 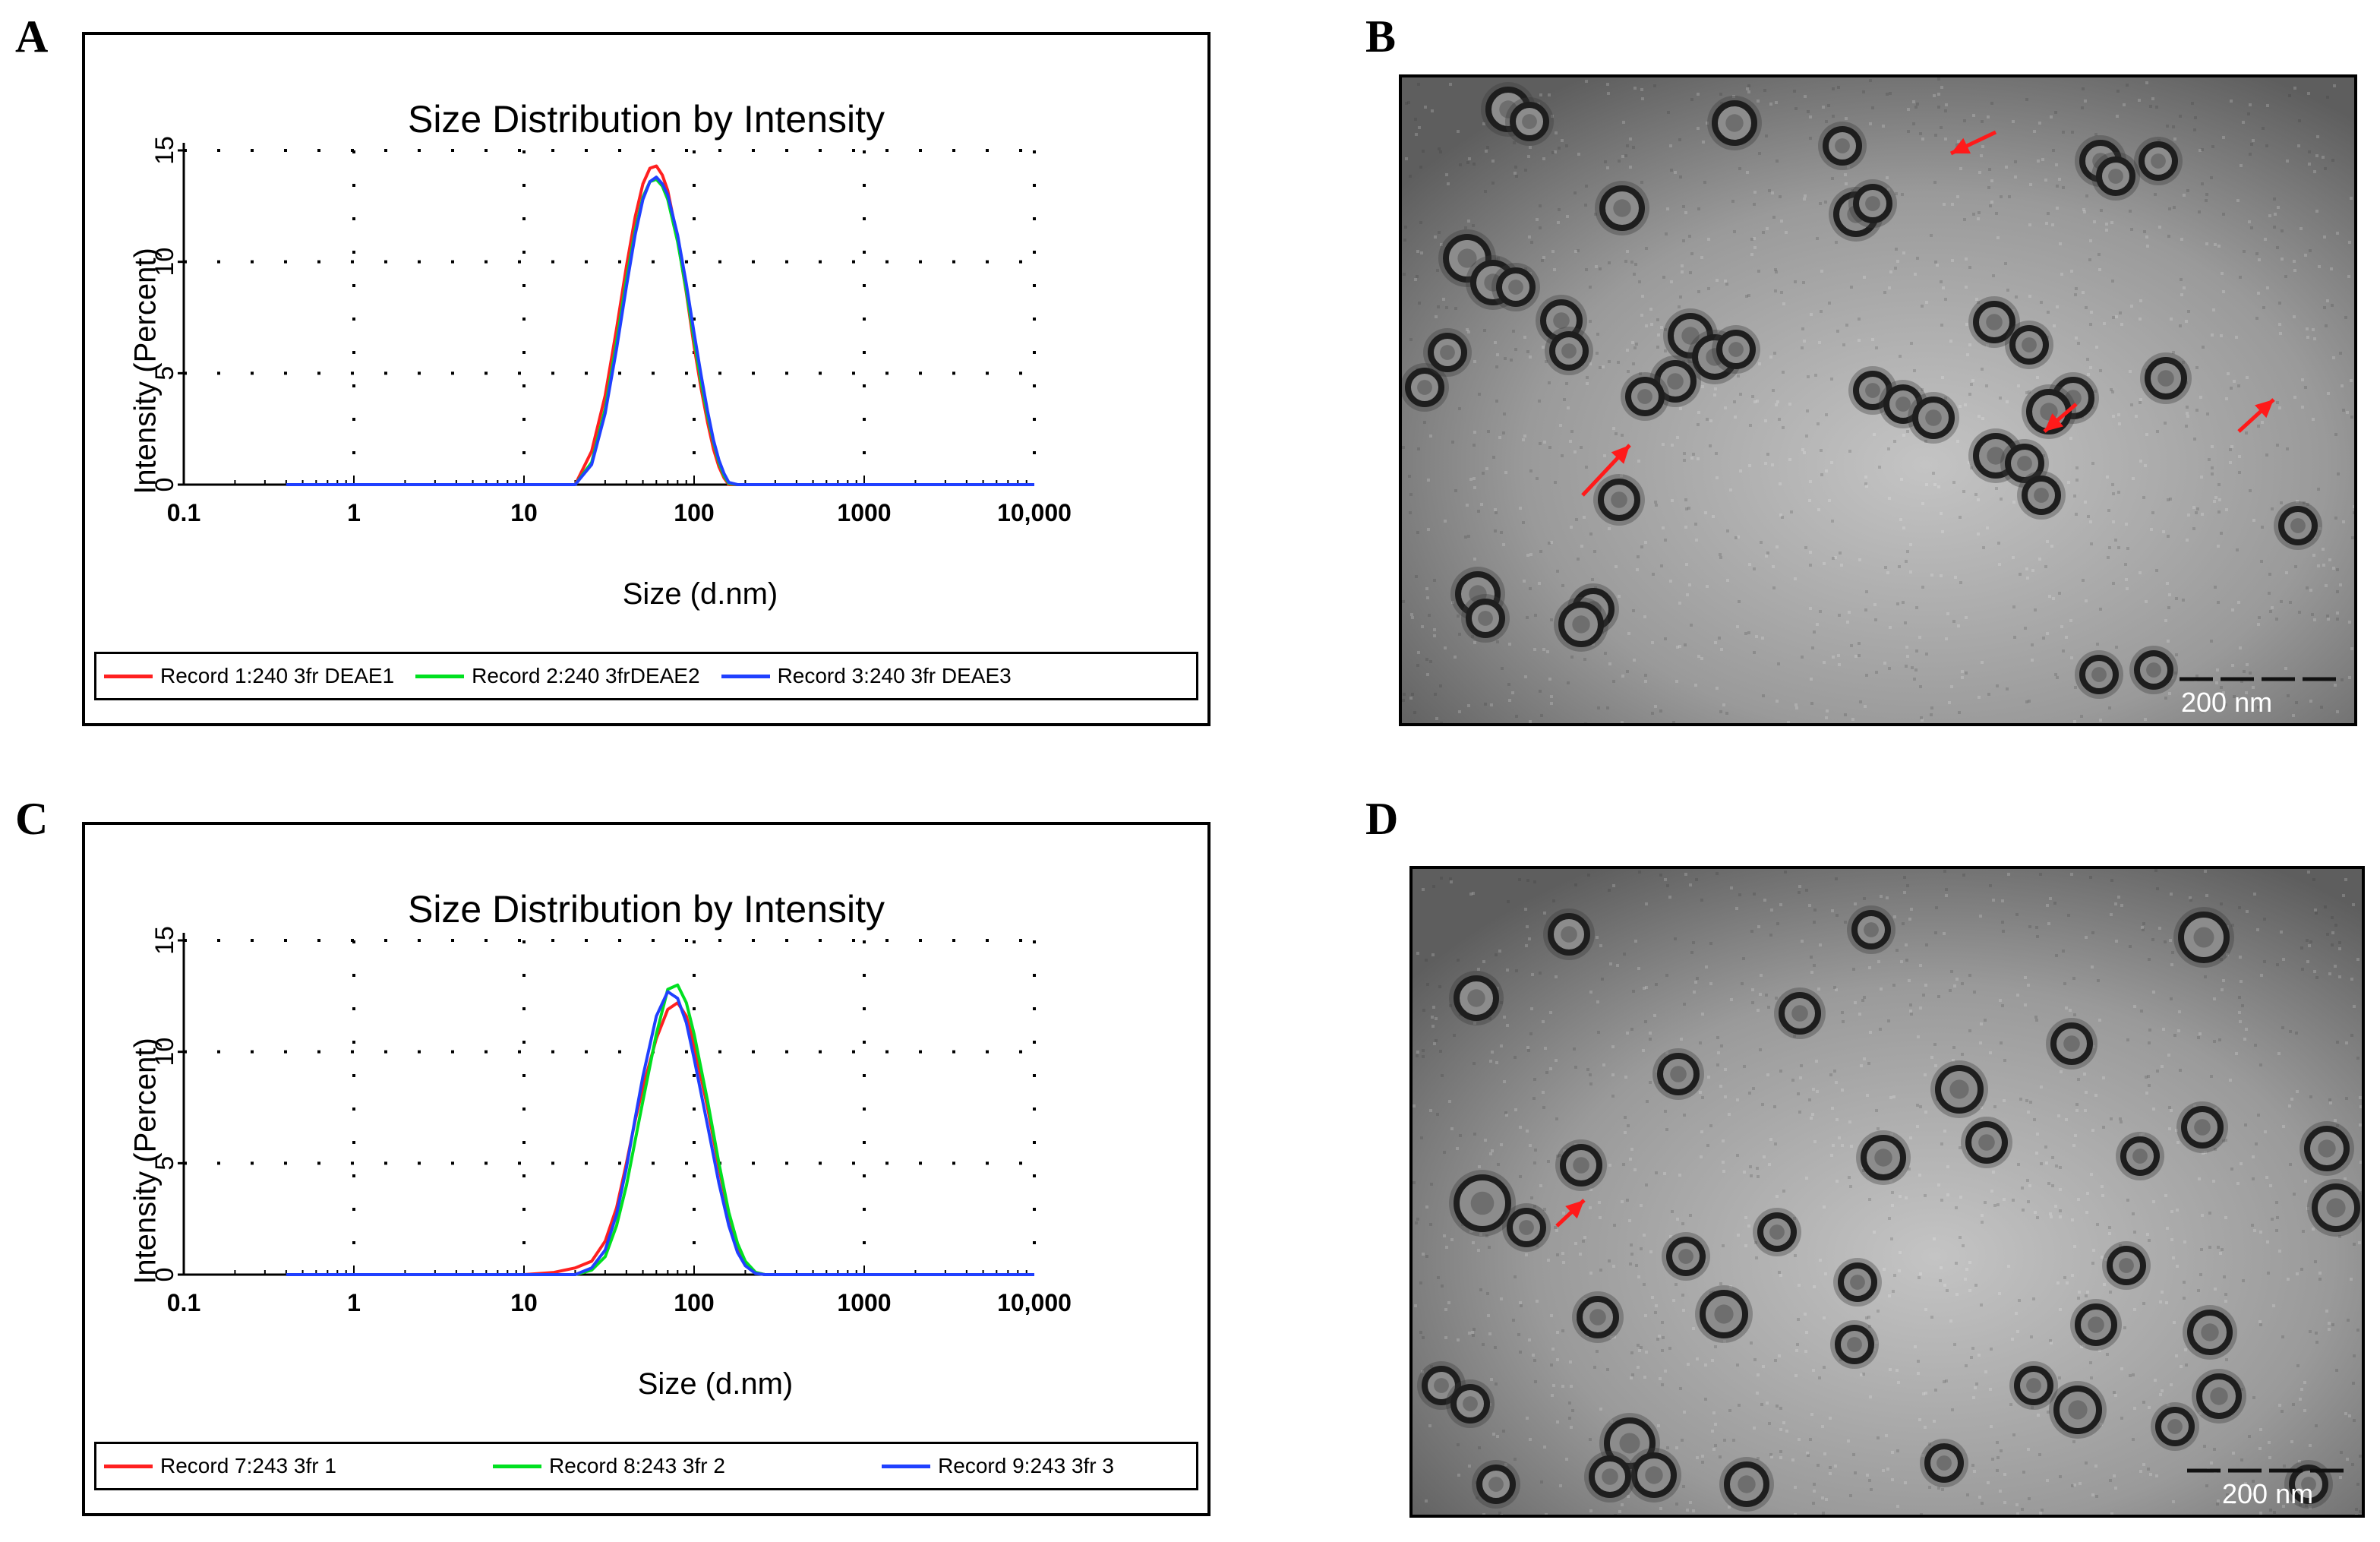 I want to click on y-tick-label: 0, so click(x=164, y=485).